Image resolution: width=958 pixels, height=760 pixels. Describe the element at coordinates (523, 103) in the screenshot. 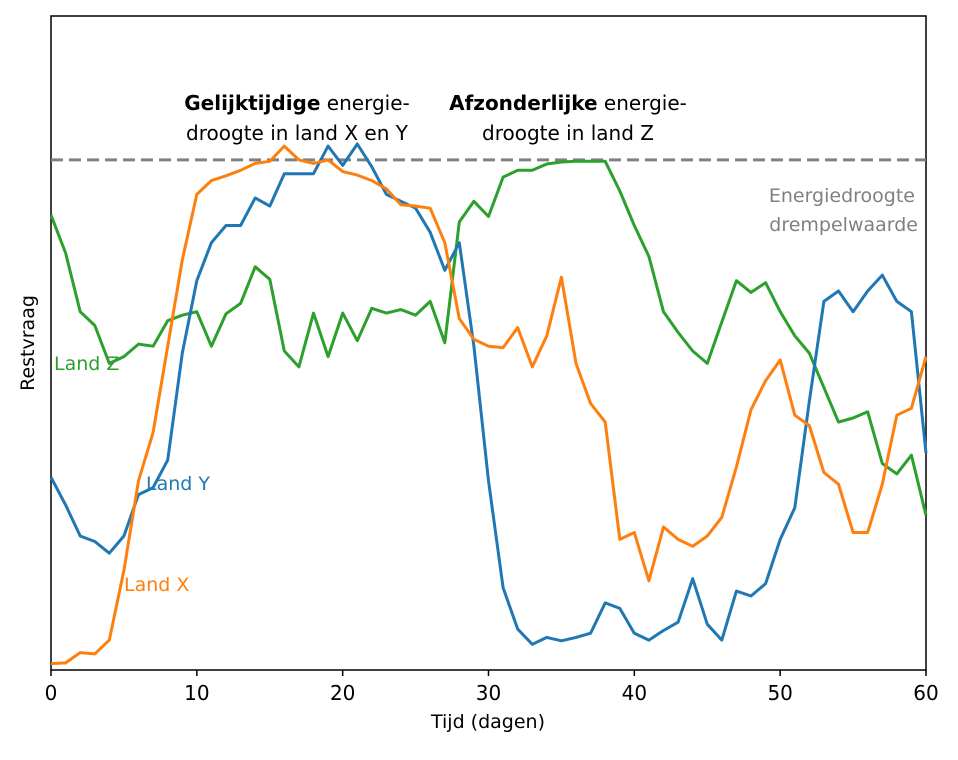

I see `annotation-separate-bold: Afzonderlijke` at that location.